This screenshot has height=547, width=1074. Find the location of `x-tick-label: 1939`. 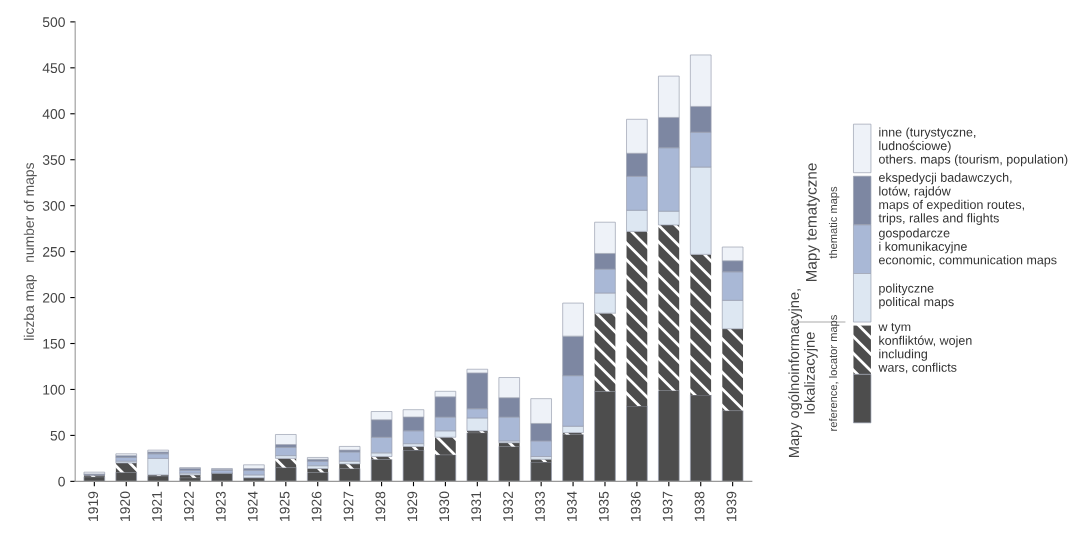

x-tick-label: 1939 is located at coordinates (731, 506).